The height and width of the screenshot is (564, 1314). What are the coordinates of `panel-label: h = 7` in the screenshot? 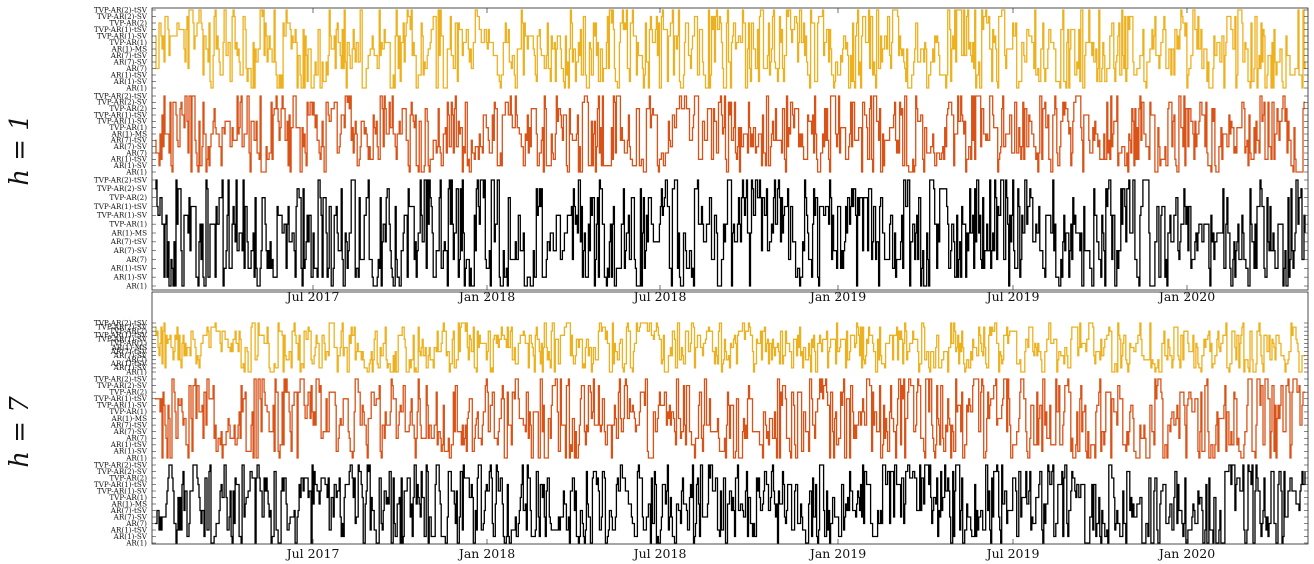 It's located at (20, 432).